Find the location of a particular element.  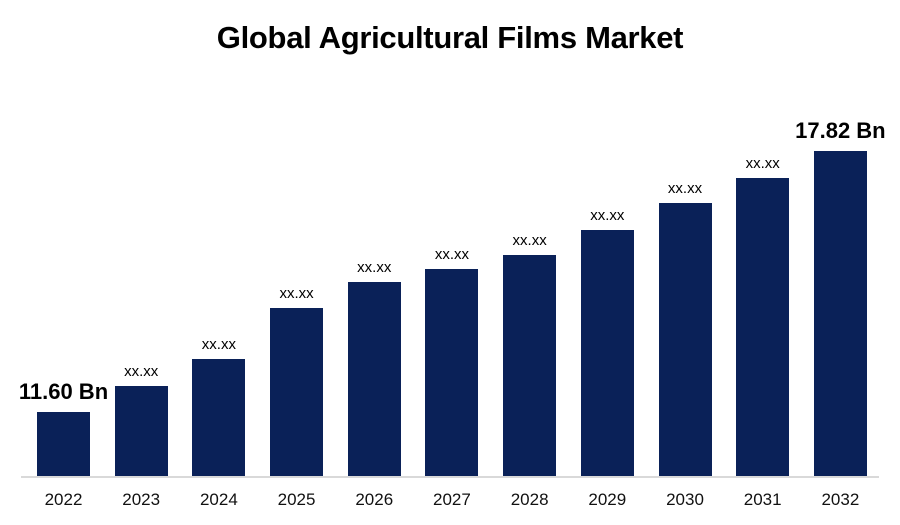

bar-2024: xx.xx 2024 is located at coordinates (219, 422).